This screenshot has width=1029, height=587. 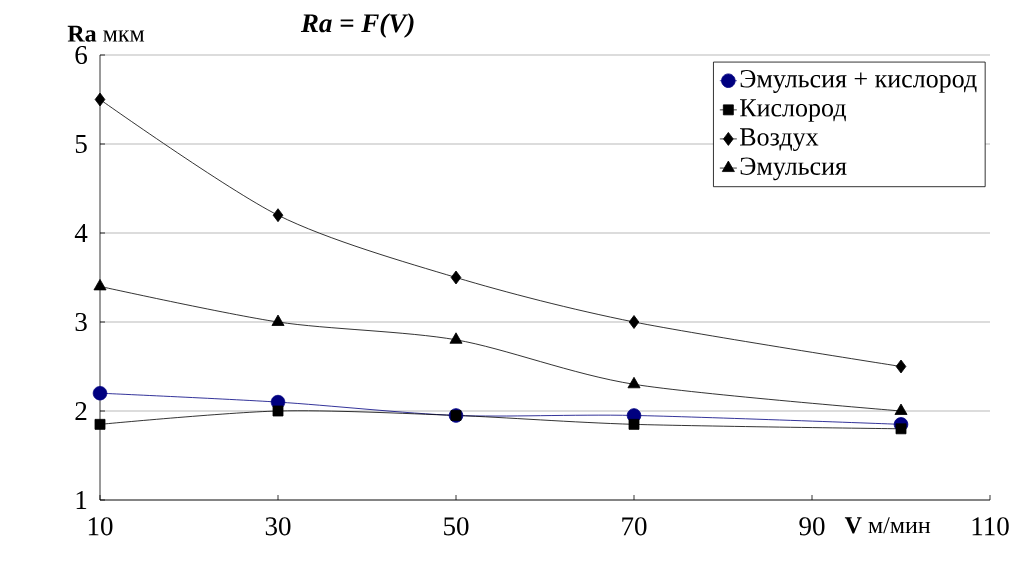 I want to click on y-tick-label: 6, so click(x=81, y=55).